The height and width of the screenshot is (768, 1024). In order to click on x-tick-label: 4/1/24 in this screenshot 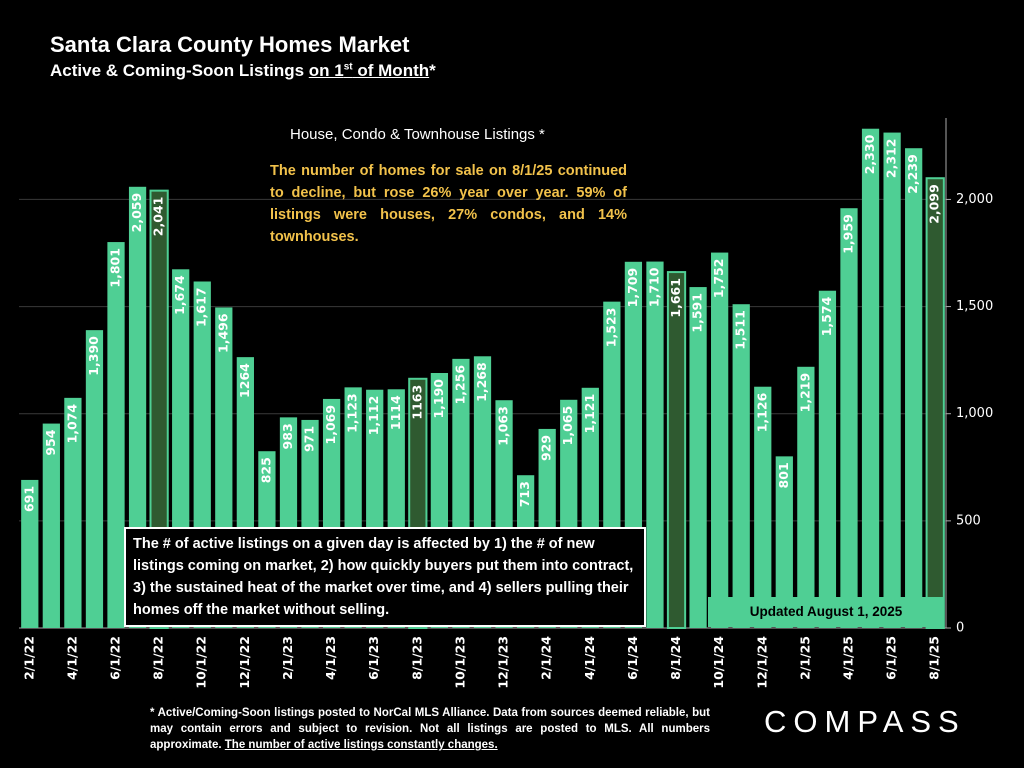, I will do `click(589, 658)`.